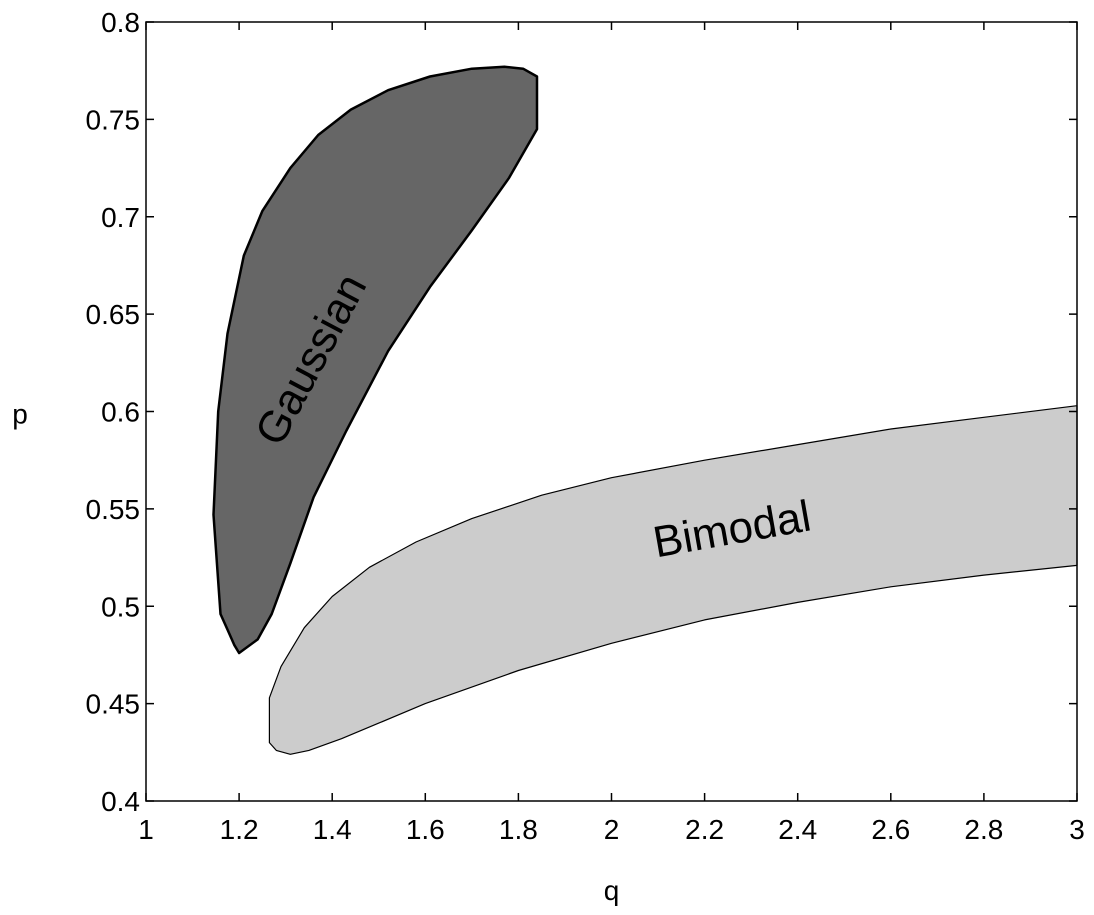  Describe the element at coordinates (612, 829) in the screenshot. I see `x-tick-label: 2` at that location.